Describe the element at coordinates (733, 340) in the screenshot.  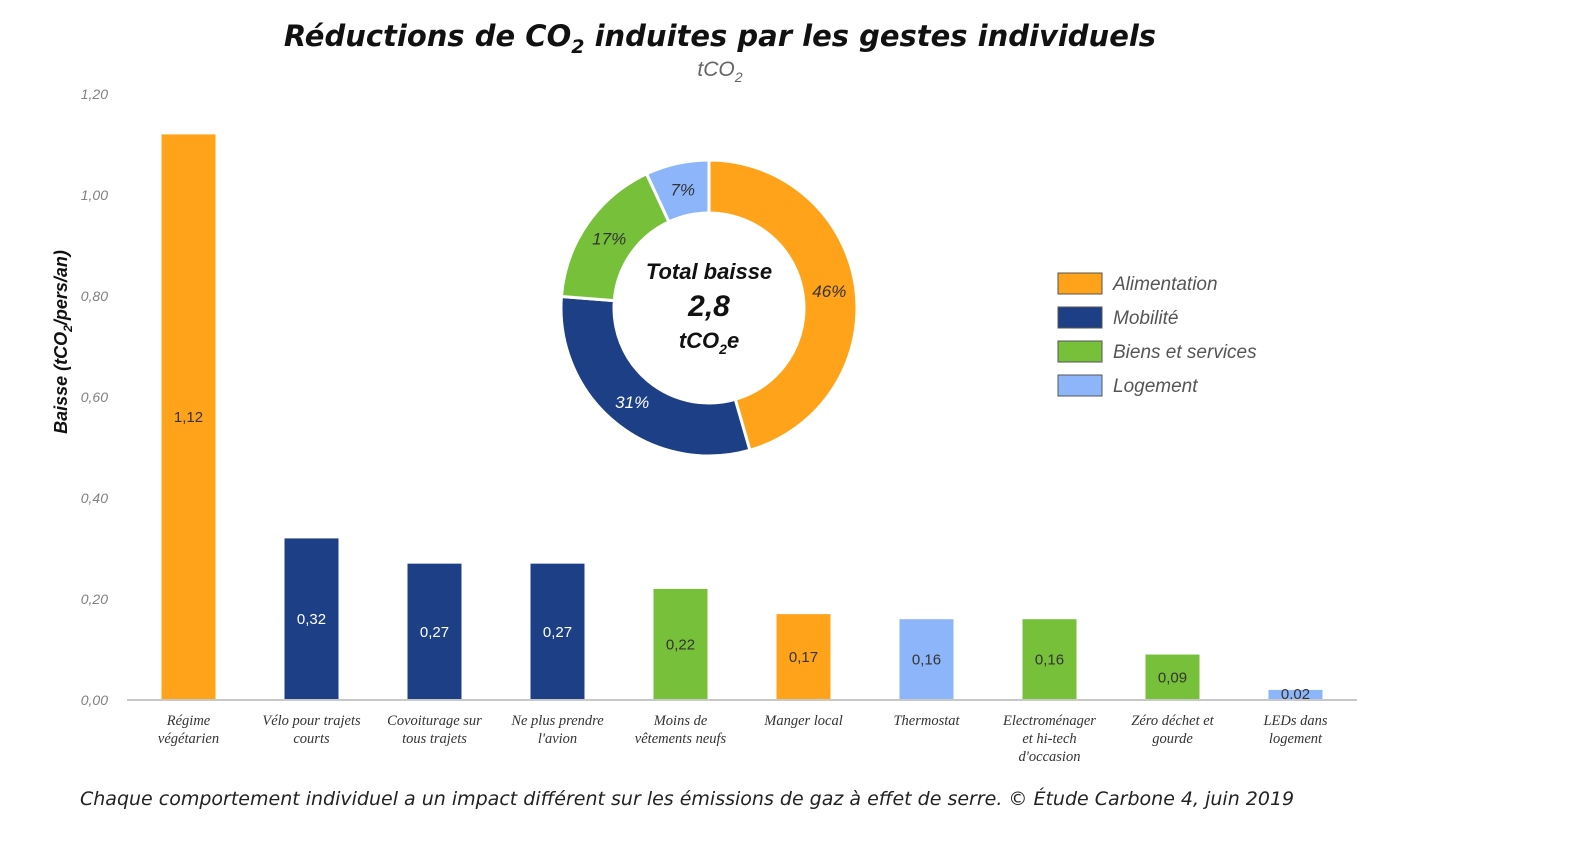
I see `donut-unit-part: e` at that location.